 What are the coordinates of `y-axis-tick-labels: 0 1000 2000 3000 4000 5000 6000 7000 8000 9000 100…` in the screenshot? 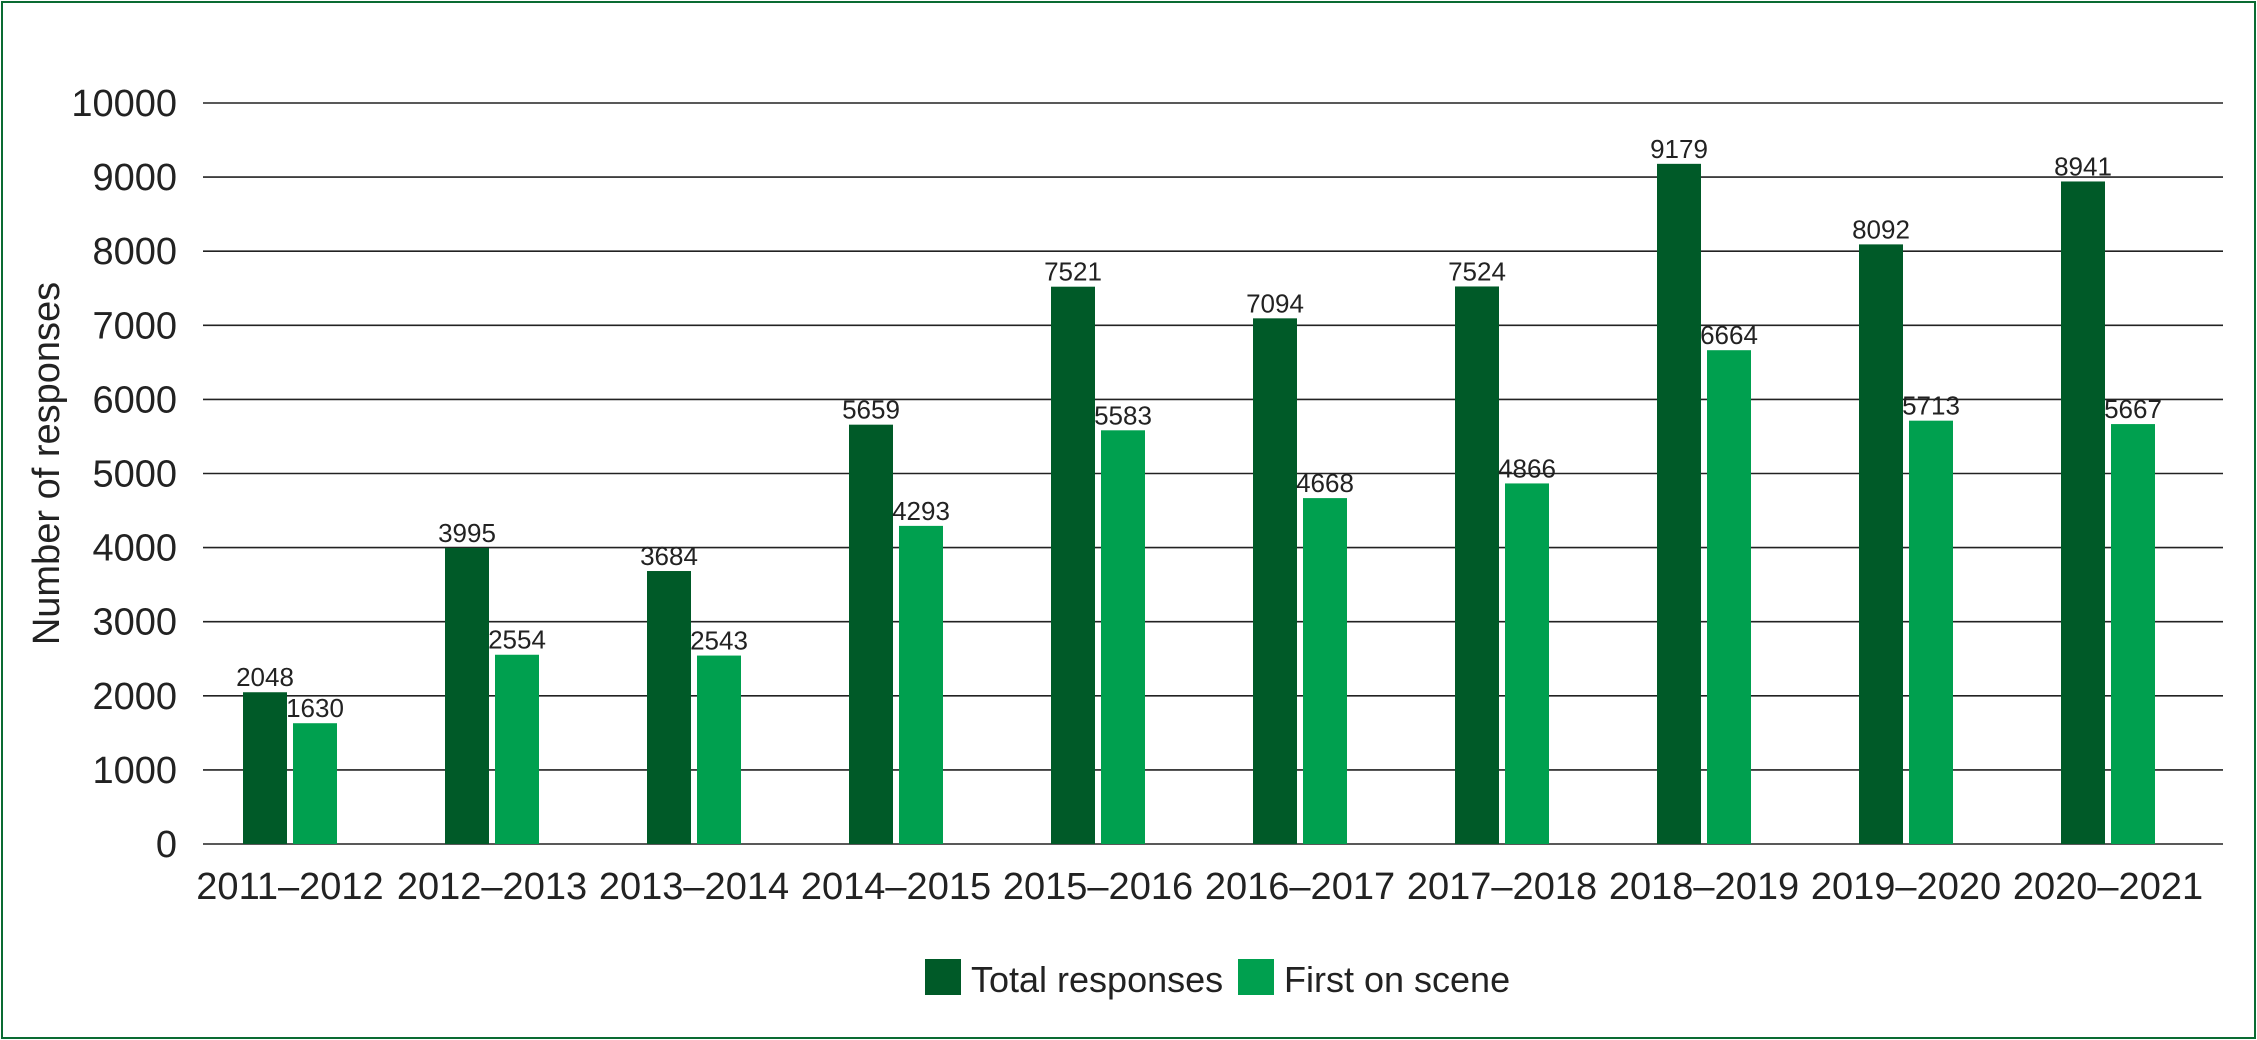 It's located at (124, 474).